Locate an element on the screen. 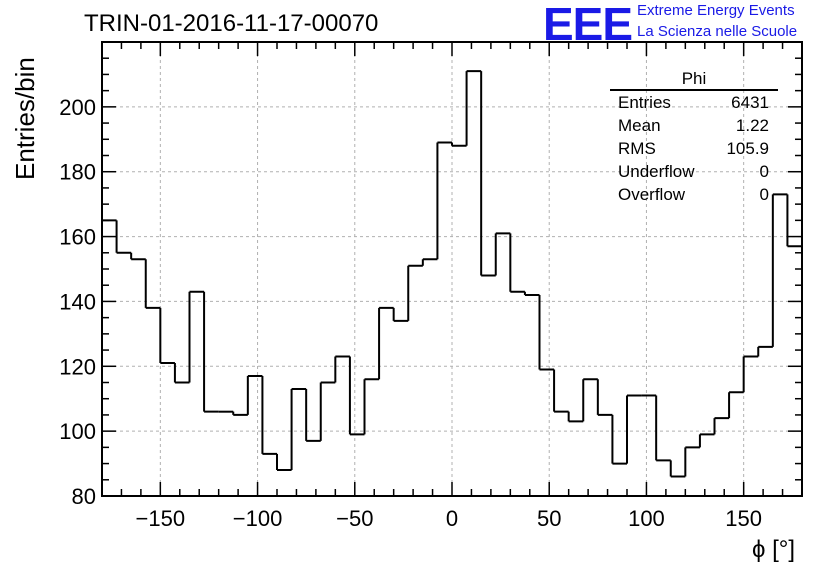  x-tick-label: 0 is located at coordinates (452, 518).